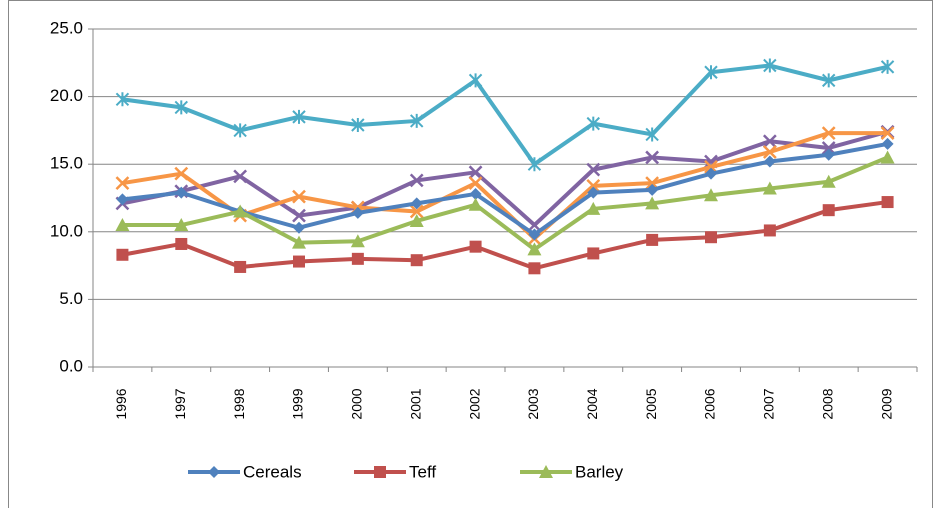  What do you see at coordinates (66, 27) in the screenshot?
I see `y-tick-label: 25.0` at bounding box center [66, 27].